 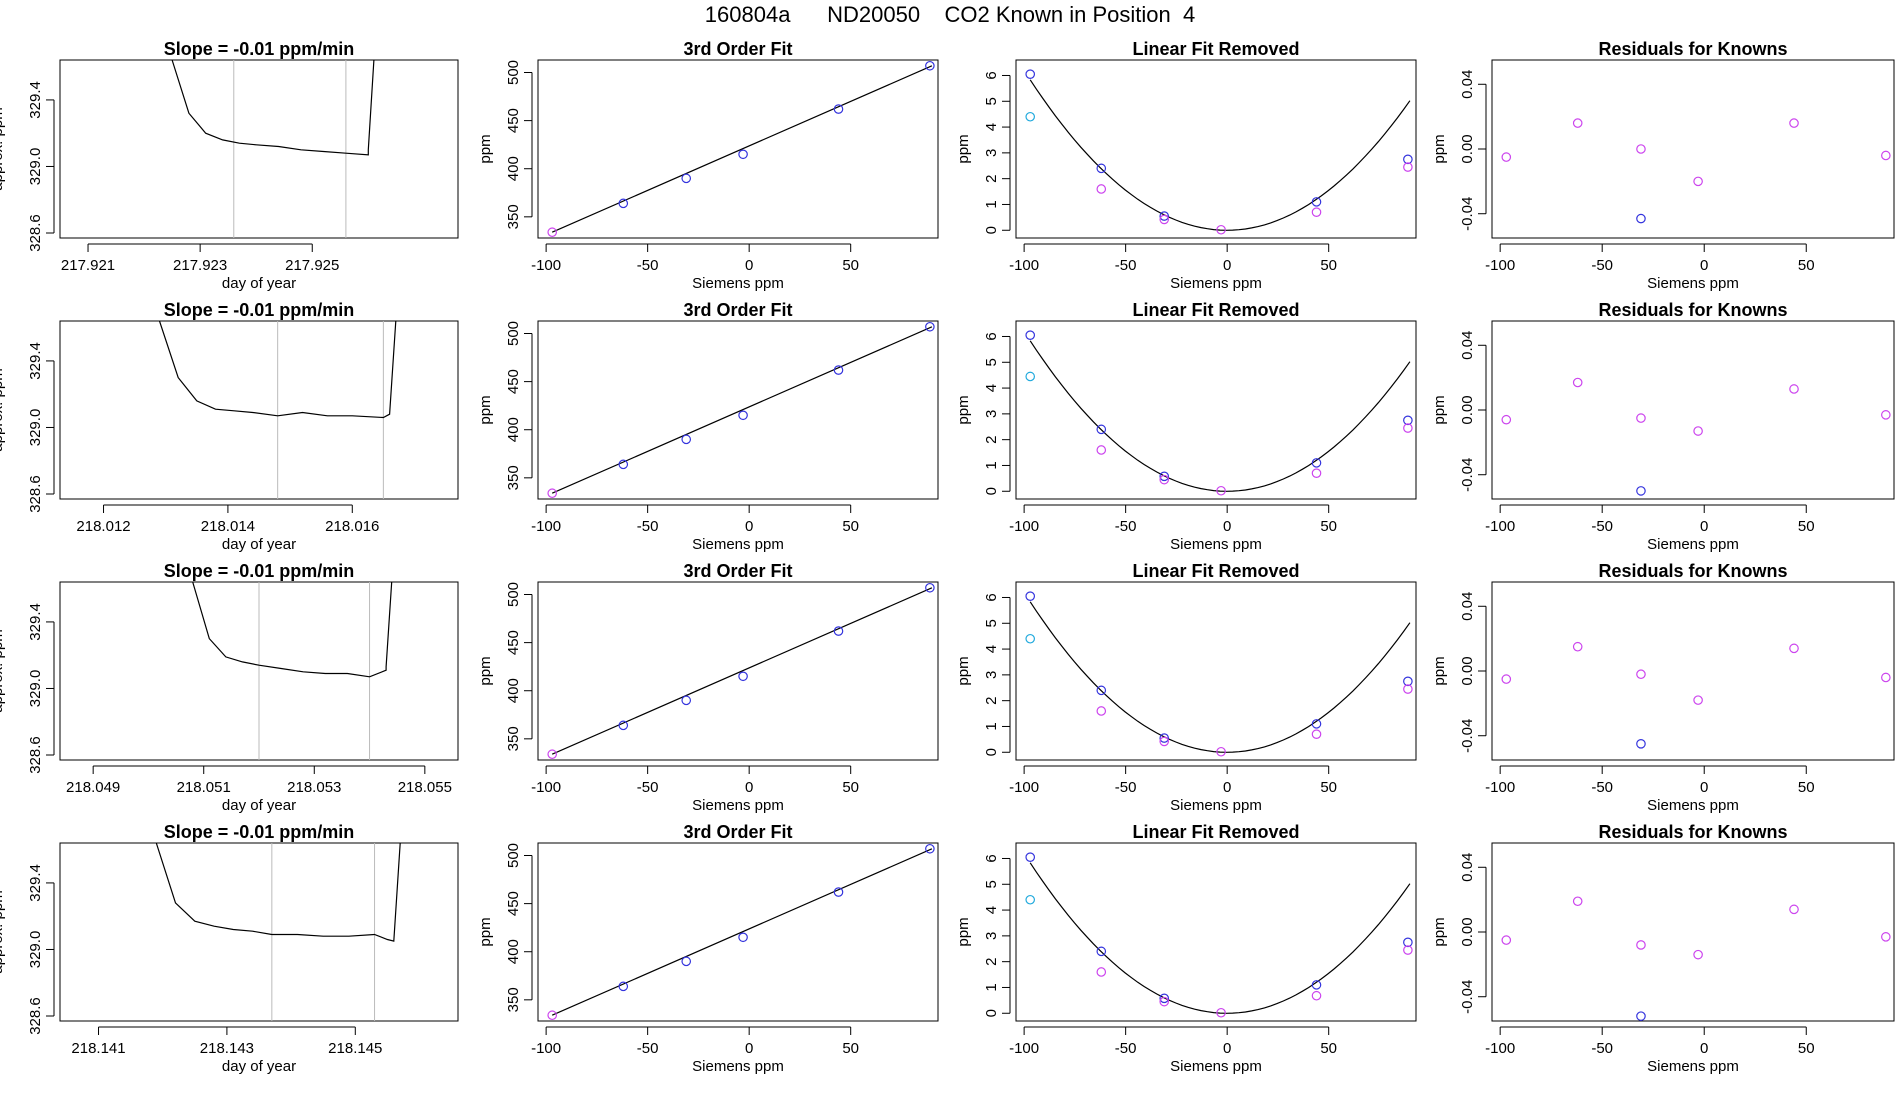 I want to click on x-axis-label: day of year, so click(x=259, y=805).